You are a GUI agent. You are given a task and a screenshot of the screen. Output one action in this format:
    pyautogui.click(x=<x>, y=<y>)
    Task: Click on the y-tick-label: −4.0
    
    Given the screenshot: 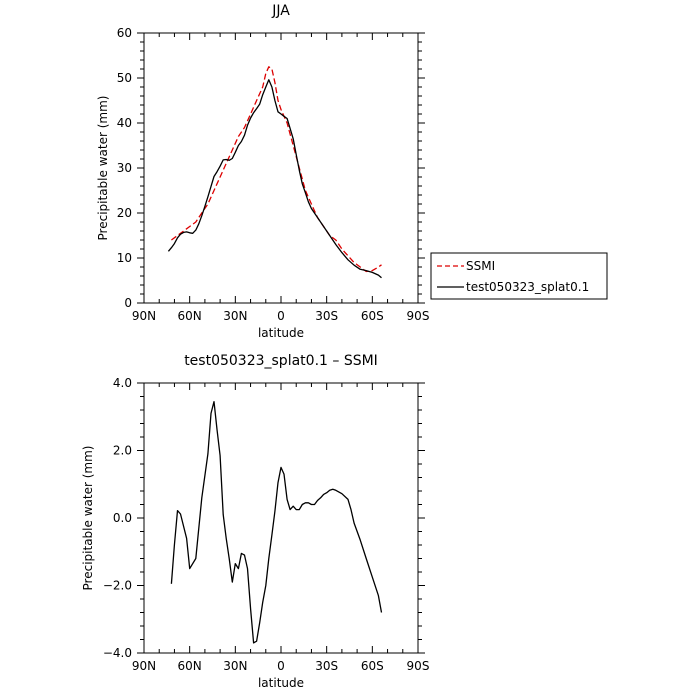 What is the action you would take?
    pyautogui.click(x=117, y=653)
    